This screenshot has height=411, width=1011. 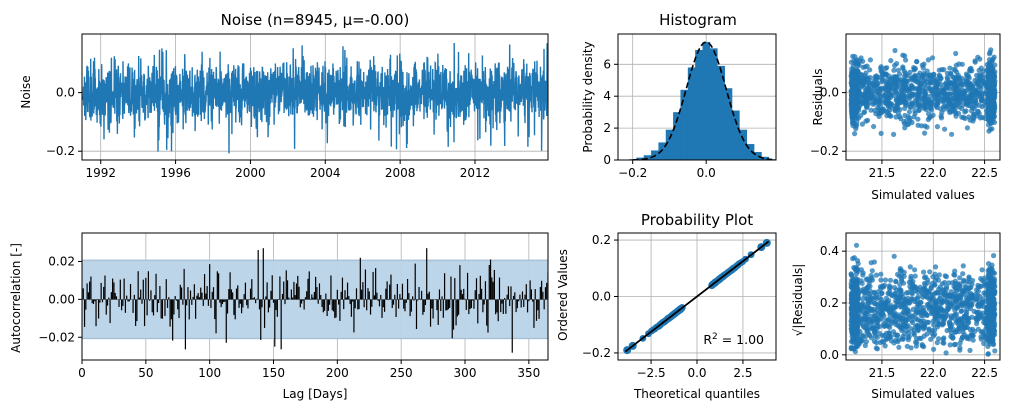 What do you see at coordinates (315, 98) in the screenshot?
I see `noise-plot-area` at bounding box center [315, 98].